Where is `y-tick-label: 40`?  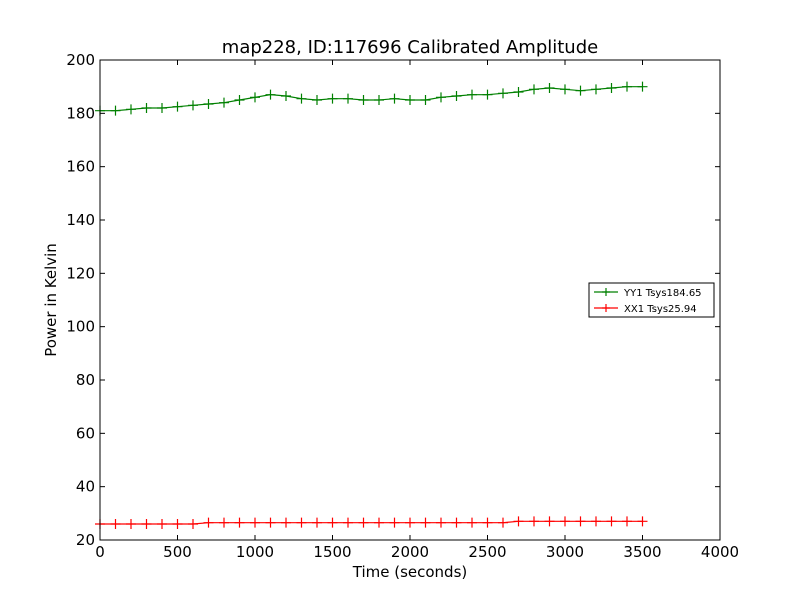
y-tick-label: 40 is located at coordinates (85, 487).